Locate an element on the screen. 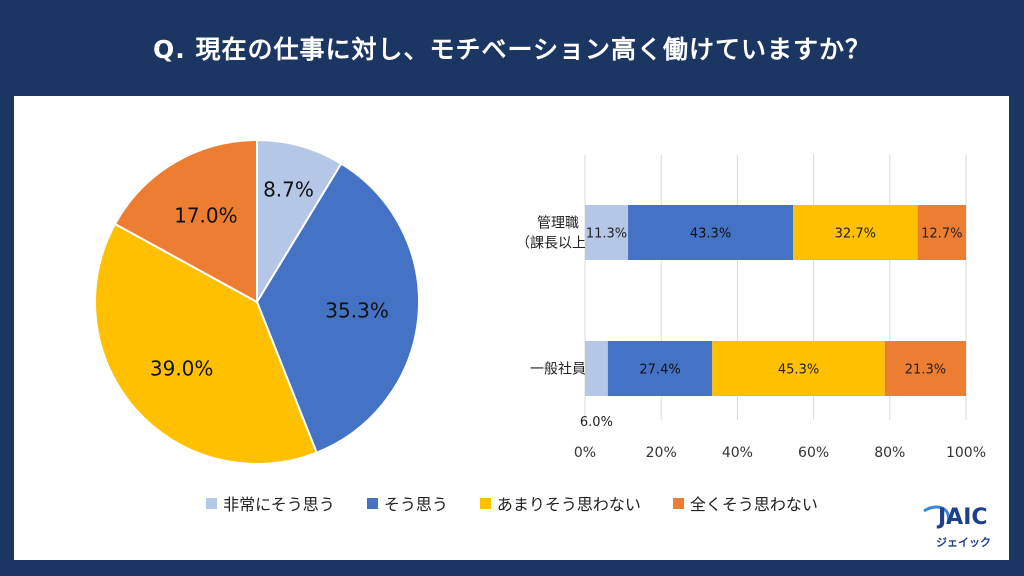 The width and height of the screenshot is (1024, 576). bar-data-label: 27.4% is located at coordinates (659, 370).